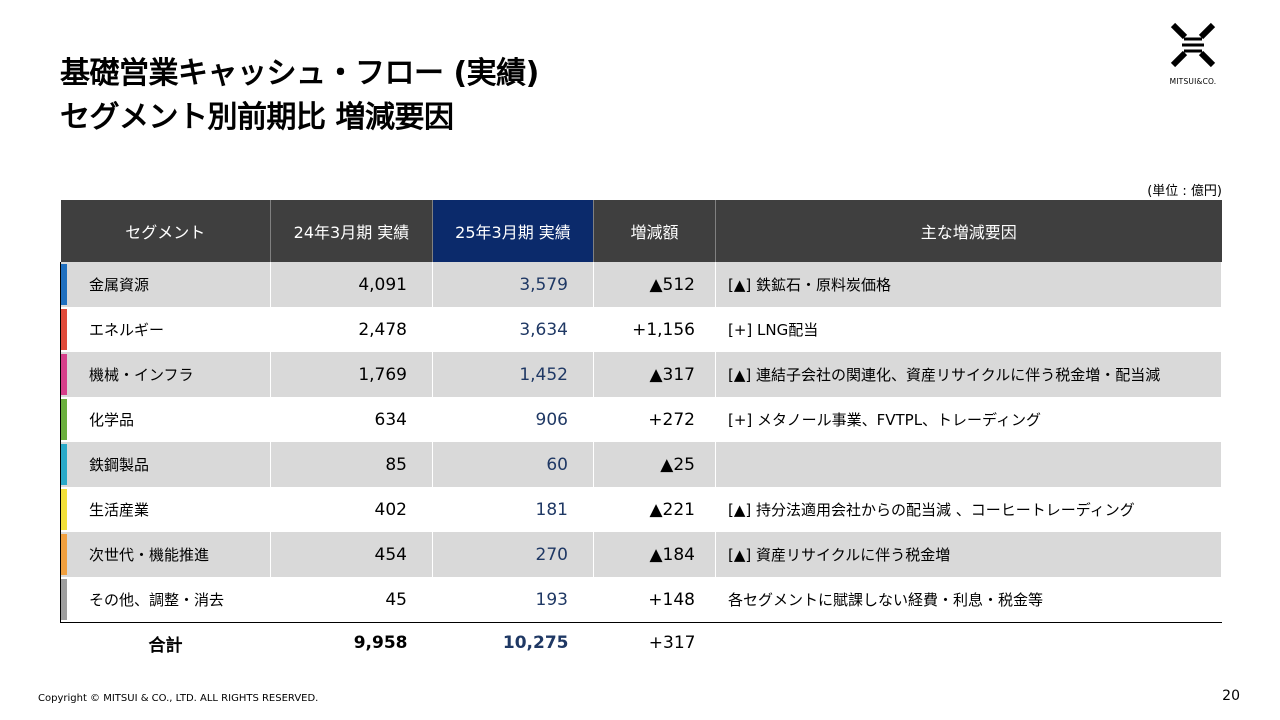 The width and height of the screenshot is (1280, 720). What do you see at coordinates (968, 464) in the screenshot?
I see `reason-text` at bounding box center [968, 464].